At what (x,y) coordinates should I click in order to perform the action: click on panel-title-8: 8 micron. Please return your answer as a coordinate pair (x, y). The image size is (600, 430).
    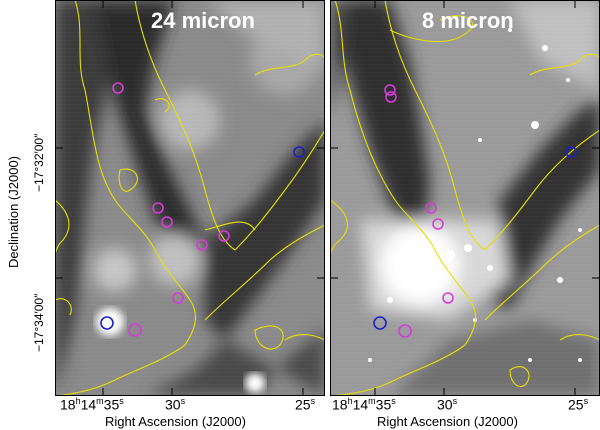
    Looking at the image, I should click on (468, 20).